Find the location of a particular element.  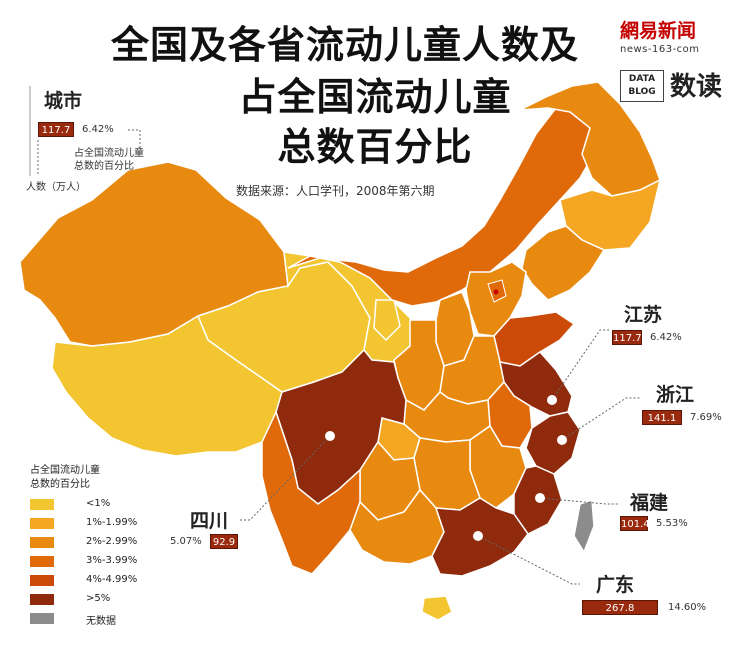

legend-label: 2%-2.99% is located at coordinates (112, 541).